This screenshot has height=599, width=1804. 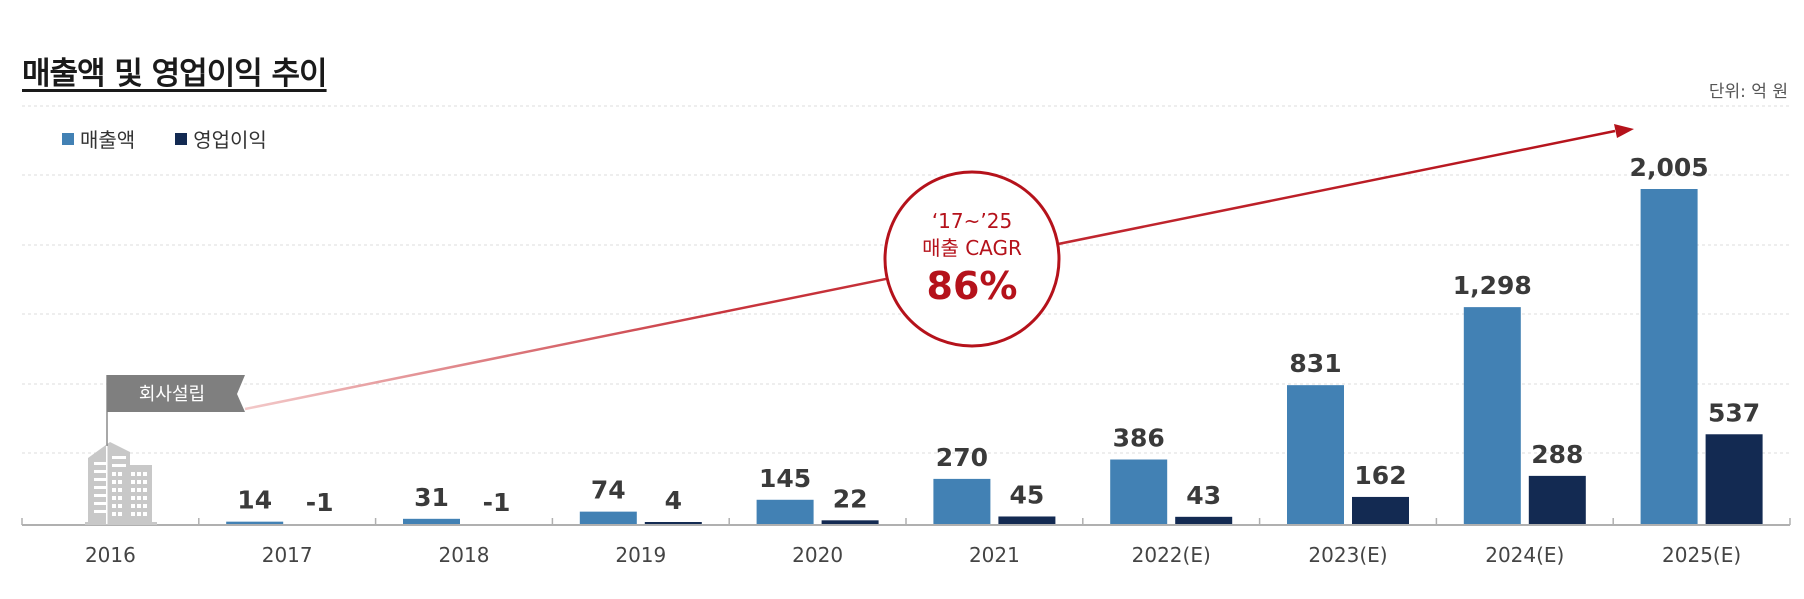 What do you see at coordinates (1492, 285) in the screenshot?
I see `data-label-revenue: 1,298` at bounding box center [1492, 285].